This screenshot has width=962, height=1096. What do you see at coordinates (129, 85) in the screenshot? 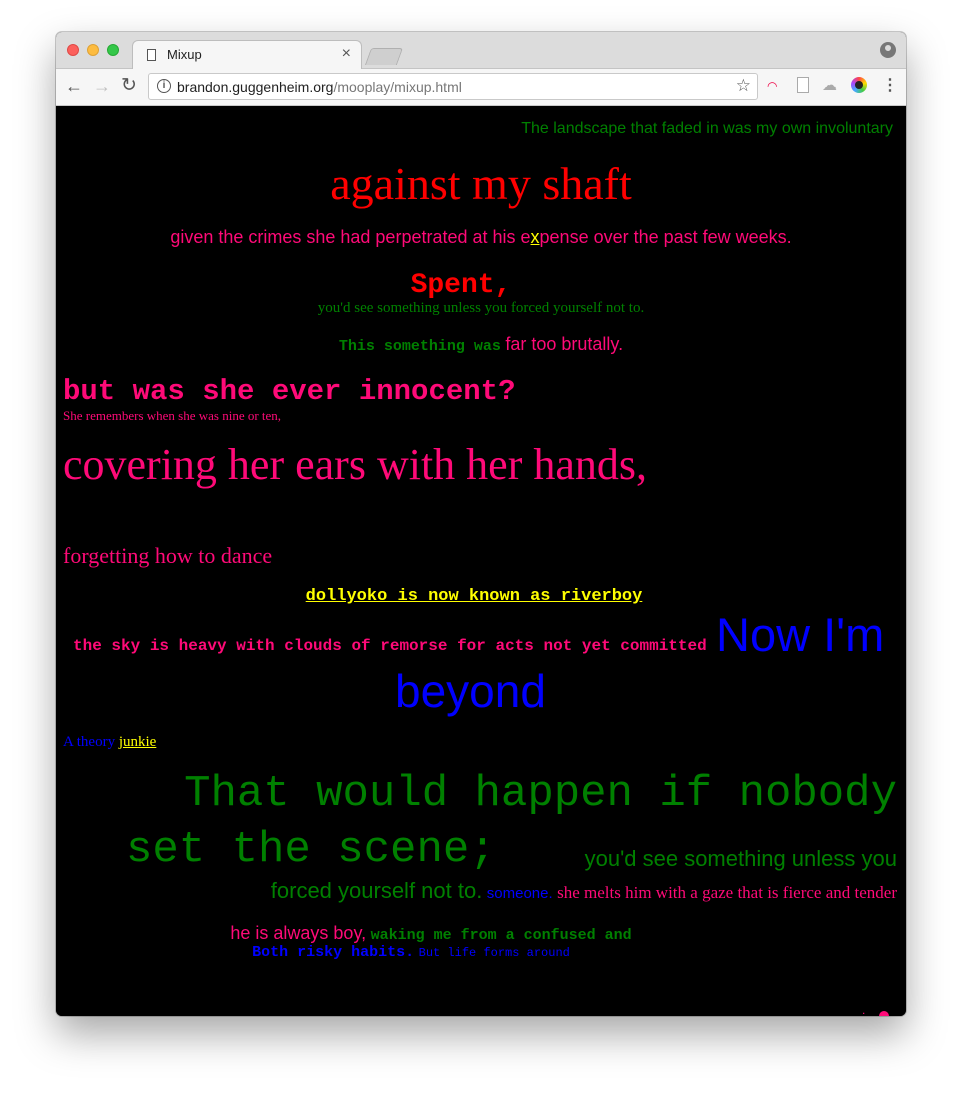
I see `reload-button: ↻` at bounding box center [129, 85].